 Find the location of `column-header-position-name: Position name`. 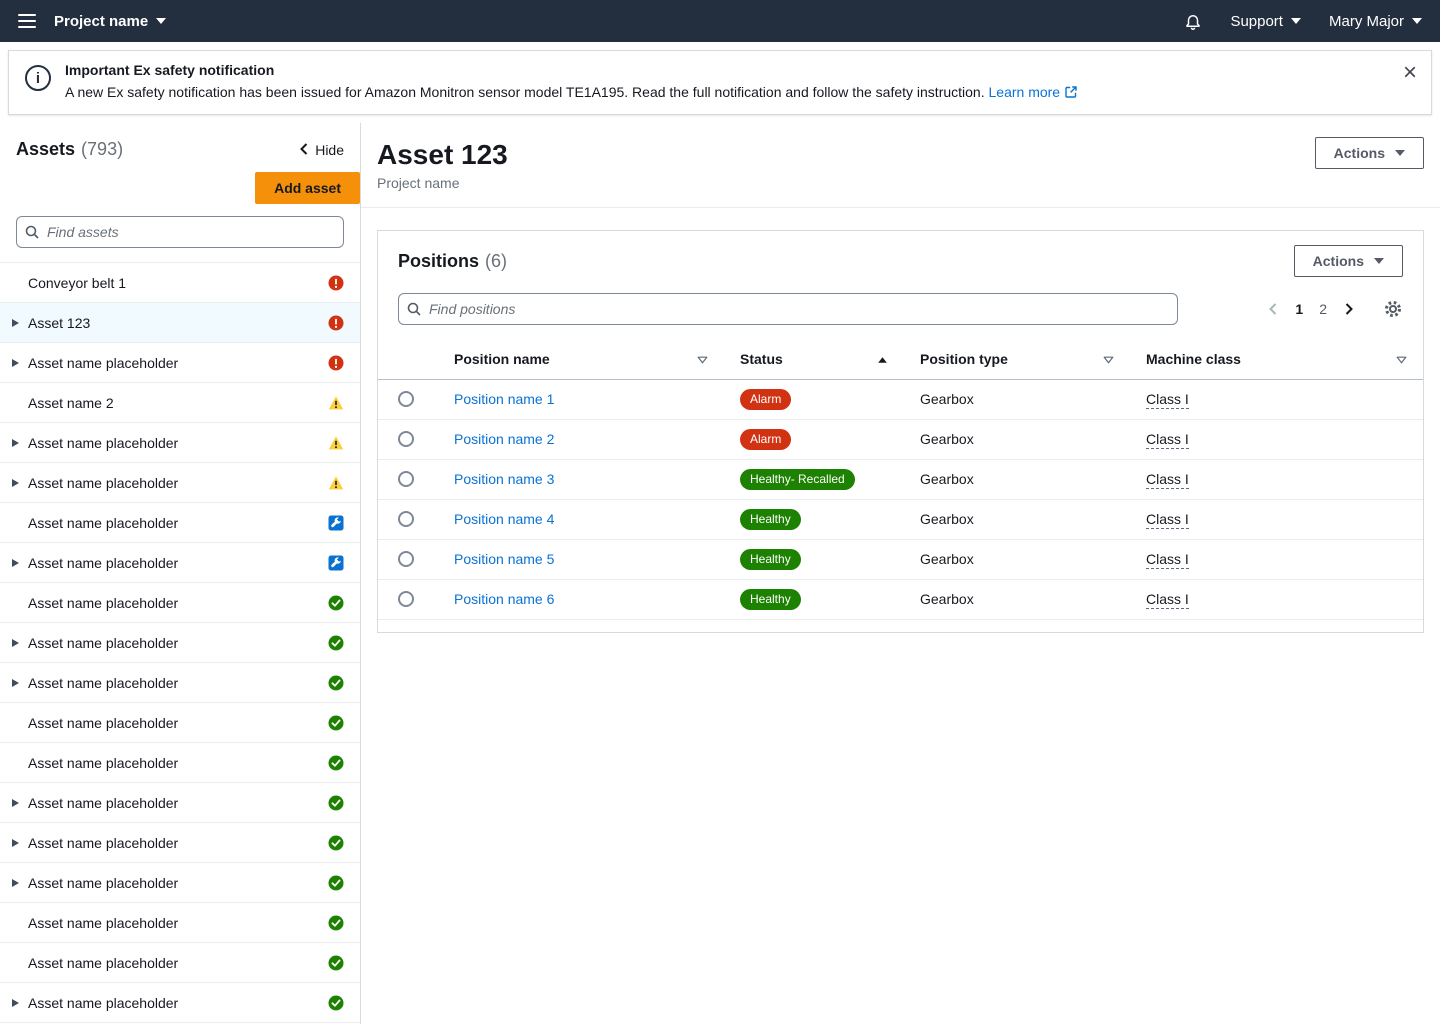

column-header-position-name: Position name is located at coordinates (579, 359).